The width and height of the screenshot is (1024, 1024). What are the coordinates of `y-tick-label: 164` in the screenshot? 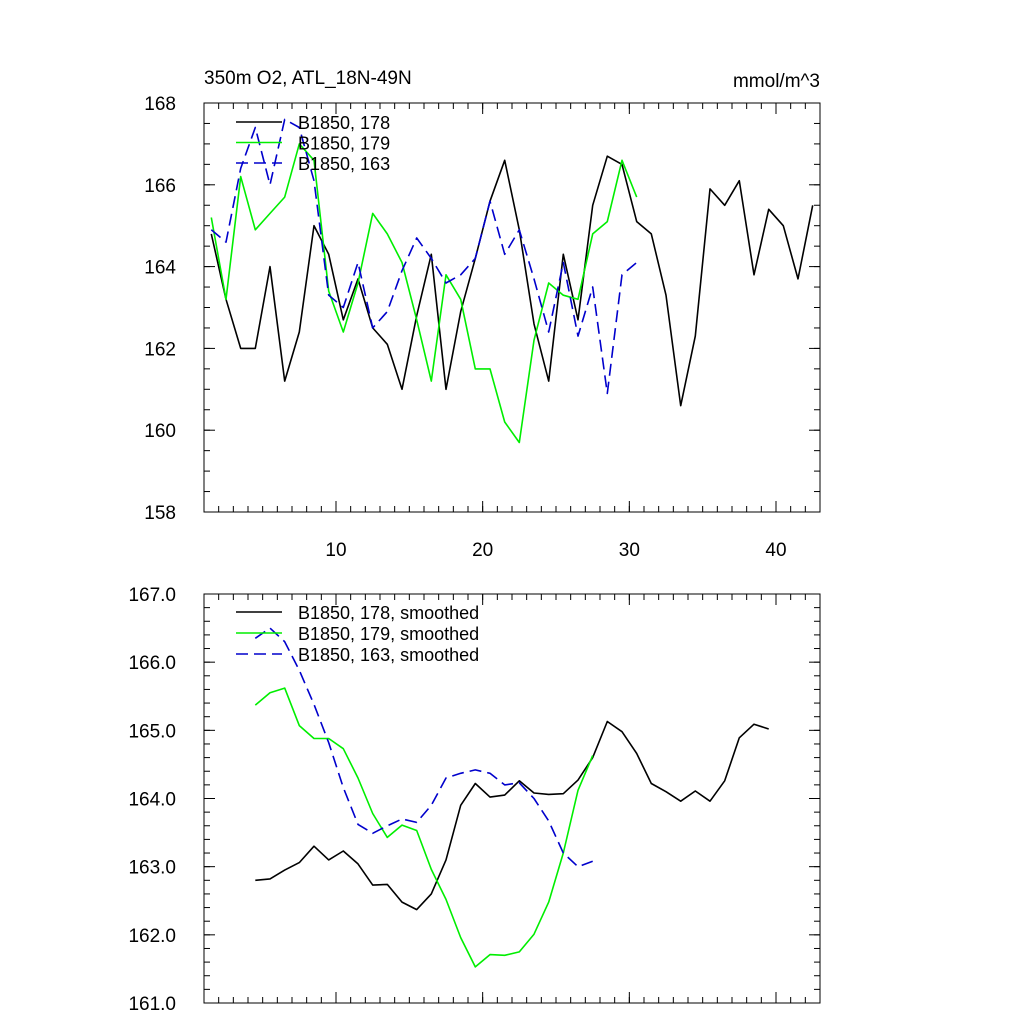 It's located at (160, 268).